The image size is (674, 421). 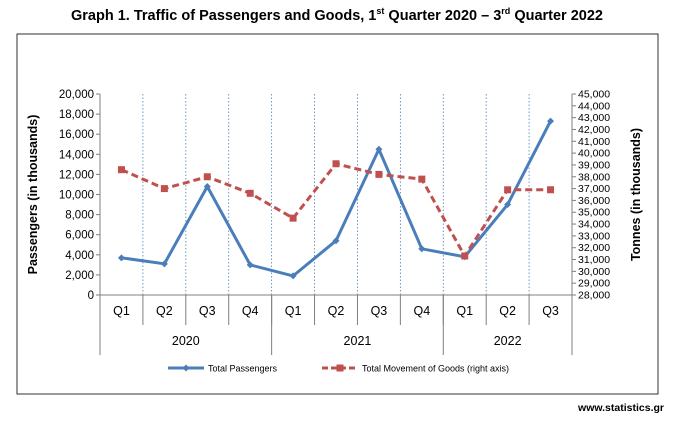 I want to click on title-mid: Quarter 2020 – 3, so click(x=443, y=15).